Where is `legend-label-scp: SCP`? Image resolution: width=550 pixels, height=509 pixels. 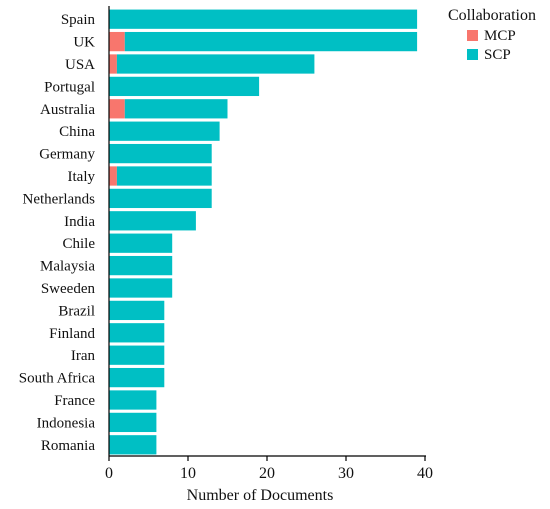
legend-label-scp: SCP is located at coordinates (497, 55).